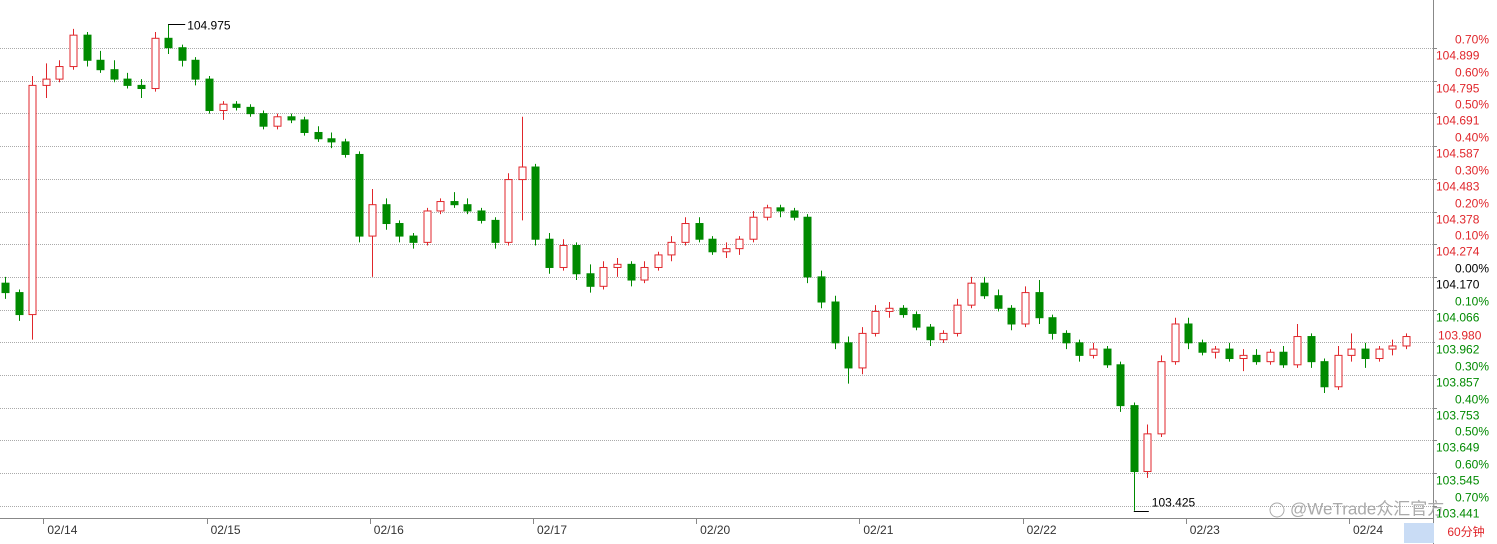 This screenshot has width=1497, height=544. What do you see at coordinates (1277, 510) in the screenshot?
I see `watermark-icon` at bounding box center [1277, 510].